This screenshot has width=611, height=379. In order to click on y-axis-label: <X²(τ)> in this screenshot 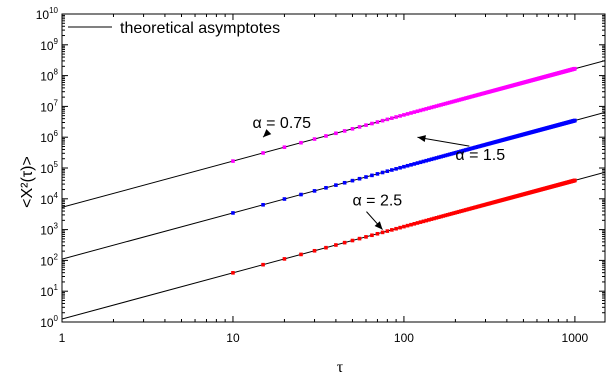, I will do `click(27, 182)`.